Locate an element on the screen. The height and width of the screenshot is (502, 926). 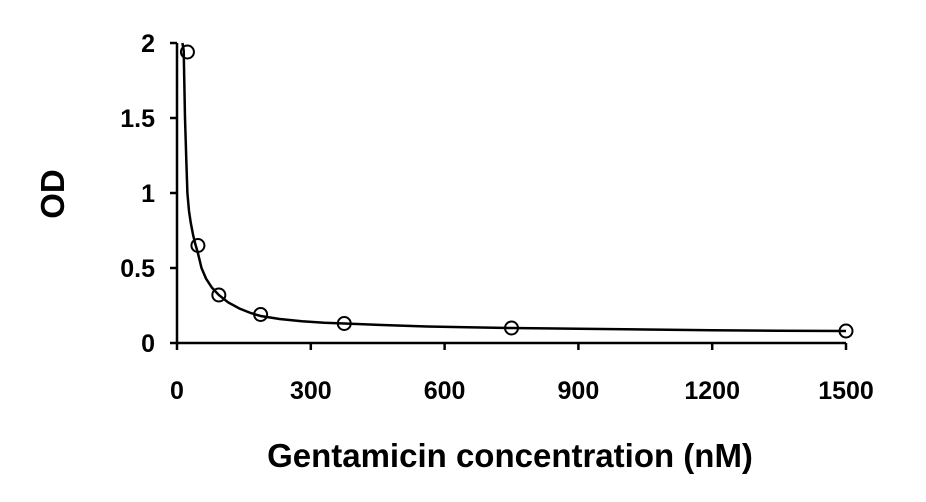
y-axis-title: OD is located at coordinates (52, 194).